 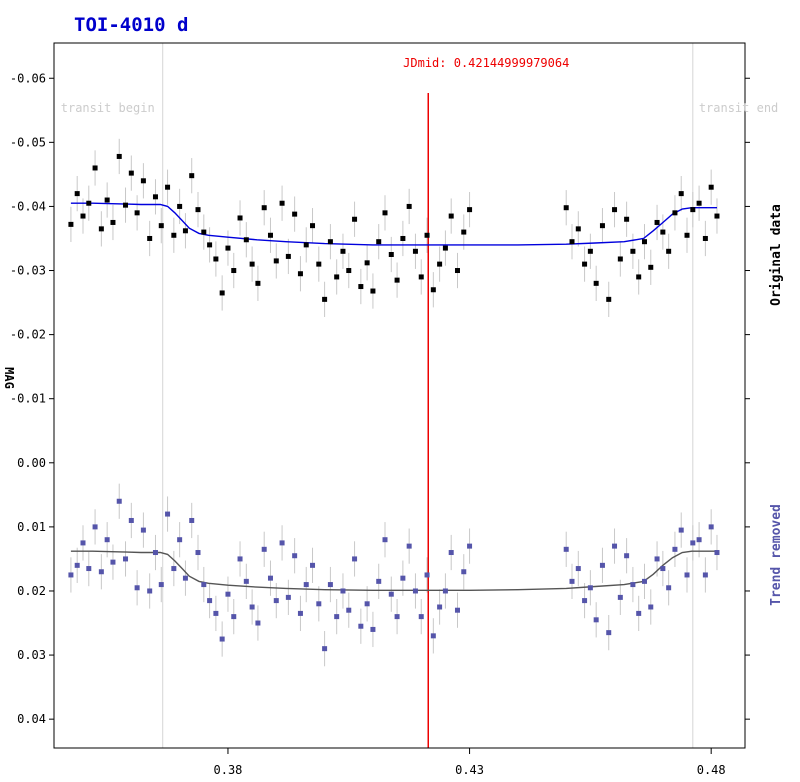 What do you see at coordinates (28, 335) in the screenshot?
I see `y-tick-label: -0.02` at bounding box center [28, 335].